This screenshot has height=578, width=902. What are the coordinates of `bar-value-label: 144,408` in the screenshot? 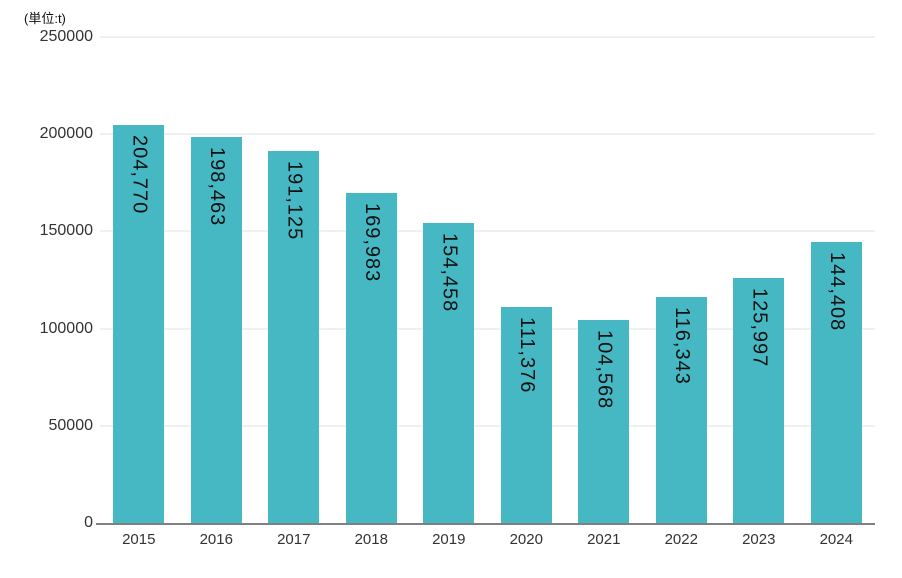 It's located at (836, 292).